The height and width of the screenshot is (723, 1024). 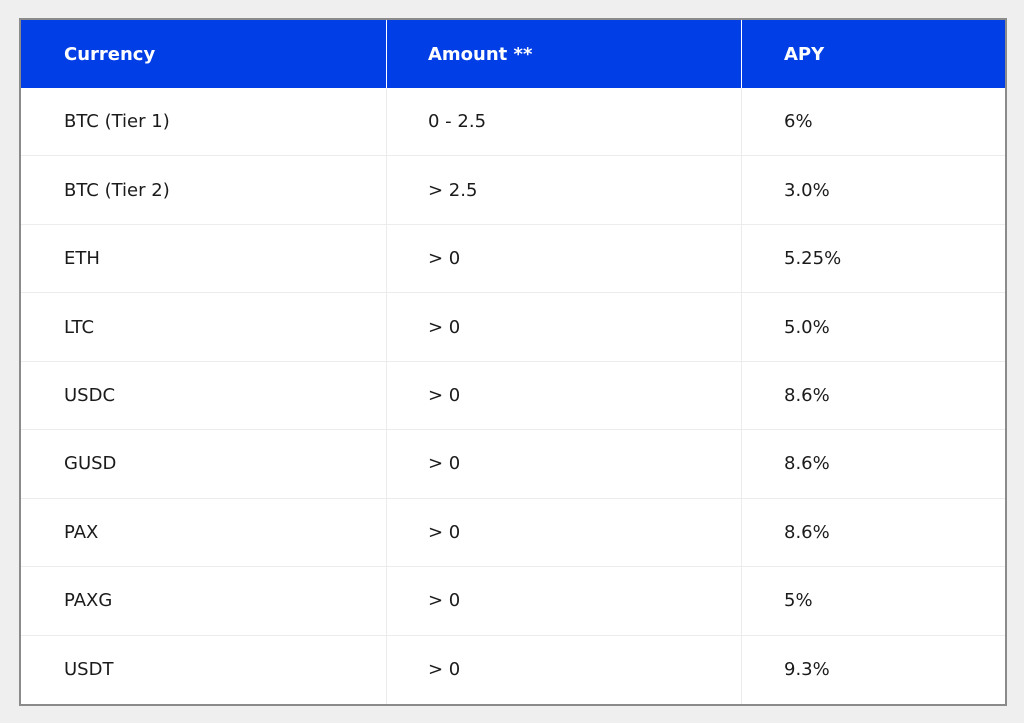 I want to click on apy-cell: 5%, so click(x=873, y=601).